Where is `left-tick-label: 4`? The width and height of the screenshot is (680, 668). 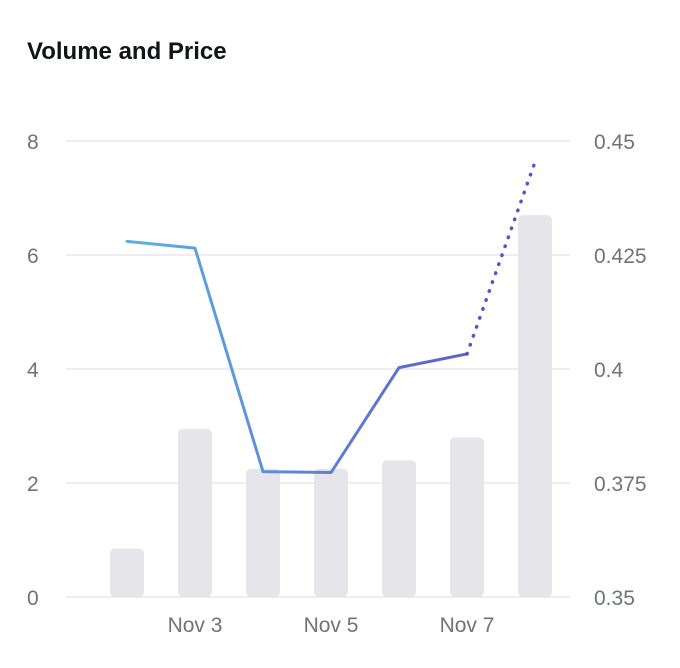 left-tick-label: 4 is located at coordinates (33, 370).